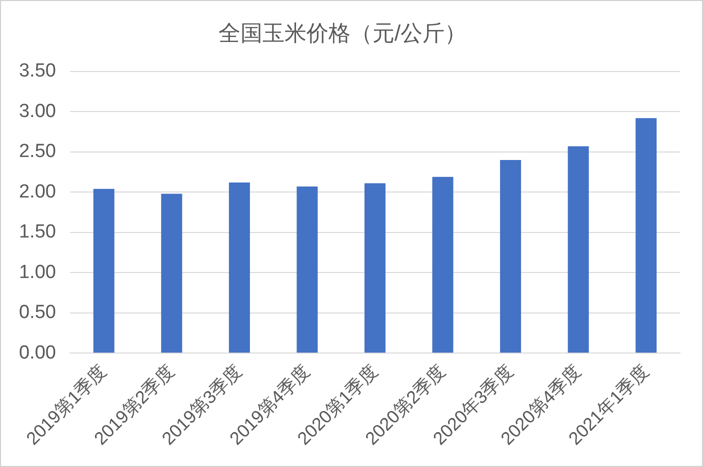  I want to click on y-tick-label: 2.00, so click(37, 191).